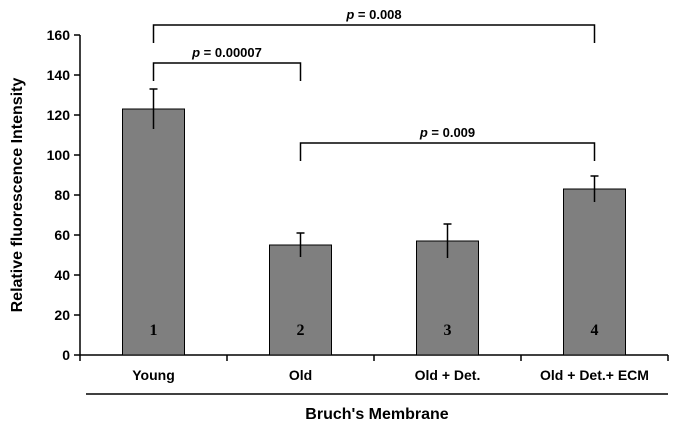 This screenshot has height=429, width=675. I want to click on bar-number-label: 3, so click(448, 330).